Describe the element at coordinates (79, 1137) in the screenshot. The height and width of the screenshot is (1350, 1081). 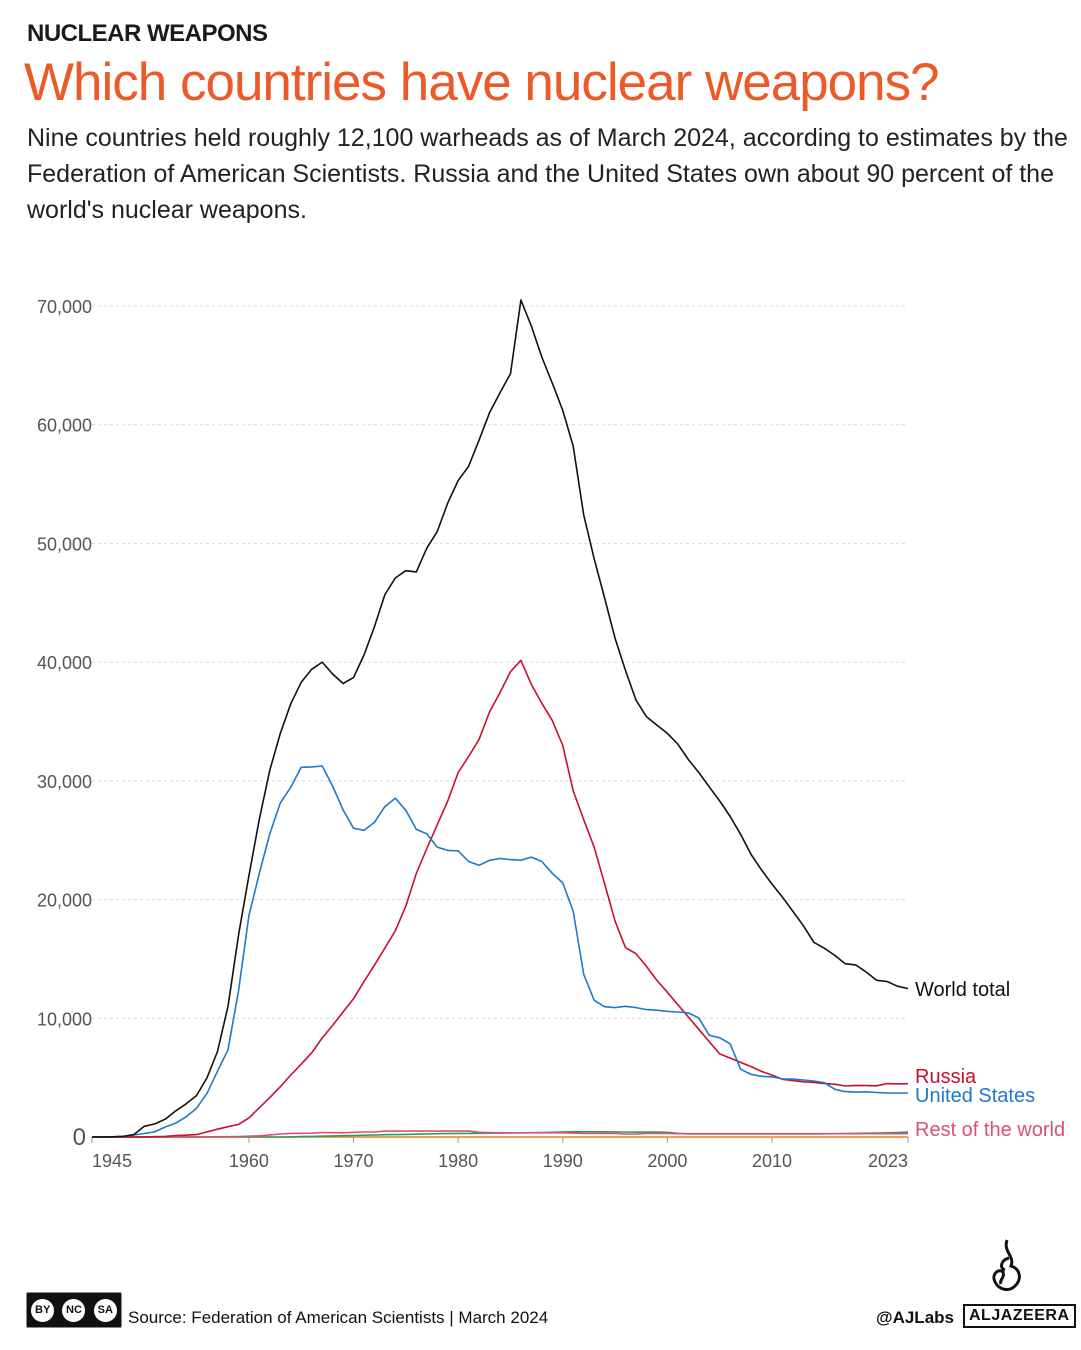
I see `y-tick-label: 0` at that location.